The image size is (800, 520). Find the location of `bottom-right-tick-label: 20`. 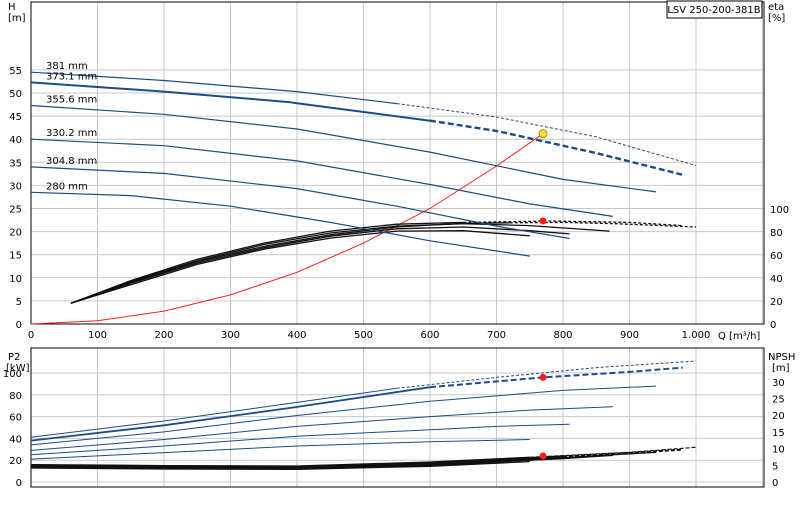

bottom-right-tick-label: 20 is located at coordinates (778, 416).